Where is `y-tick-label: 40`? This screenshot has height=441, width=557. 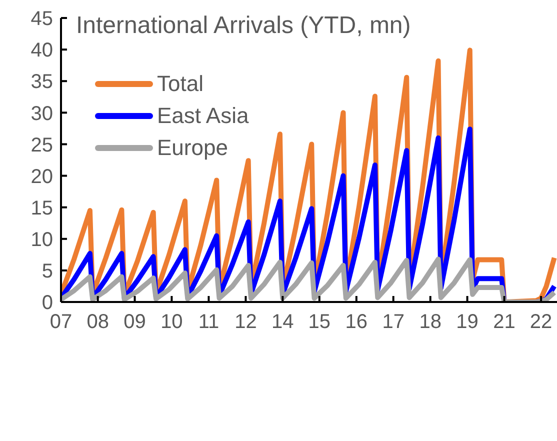 y-tick-label: 40 is located at coordinates (41, 51).